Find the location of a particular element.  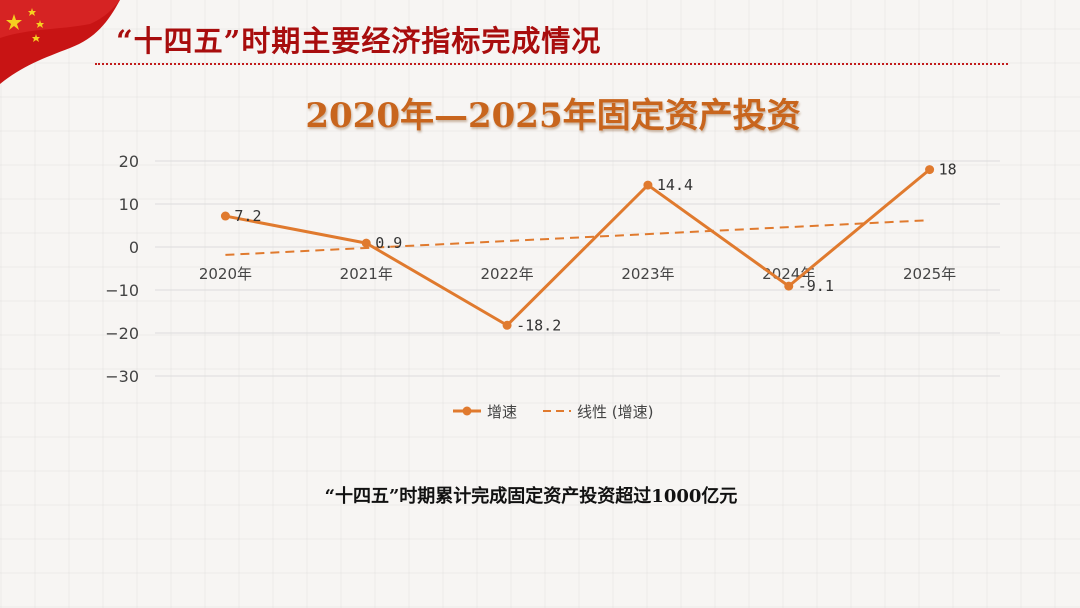

x-tick-label: 2022年 is located at coordinates (506, 274).